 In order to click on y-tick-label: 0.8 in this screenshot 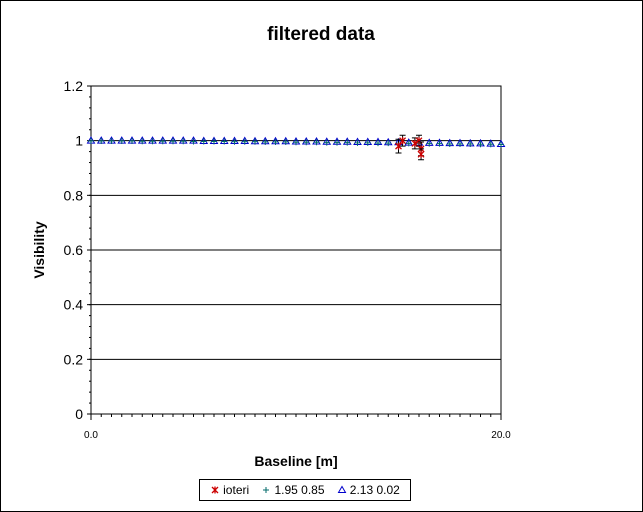, I will do `click(74, 195)`.